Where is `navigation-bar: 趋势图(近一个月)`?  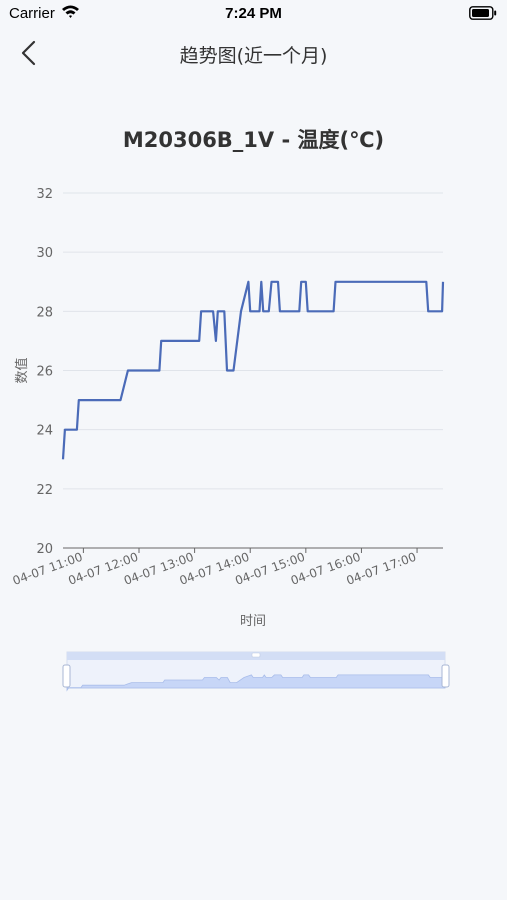
navigation-bar: 趋势图(近一个月) is located at coordinates (253, 53).